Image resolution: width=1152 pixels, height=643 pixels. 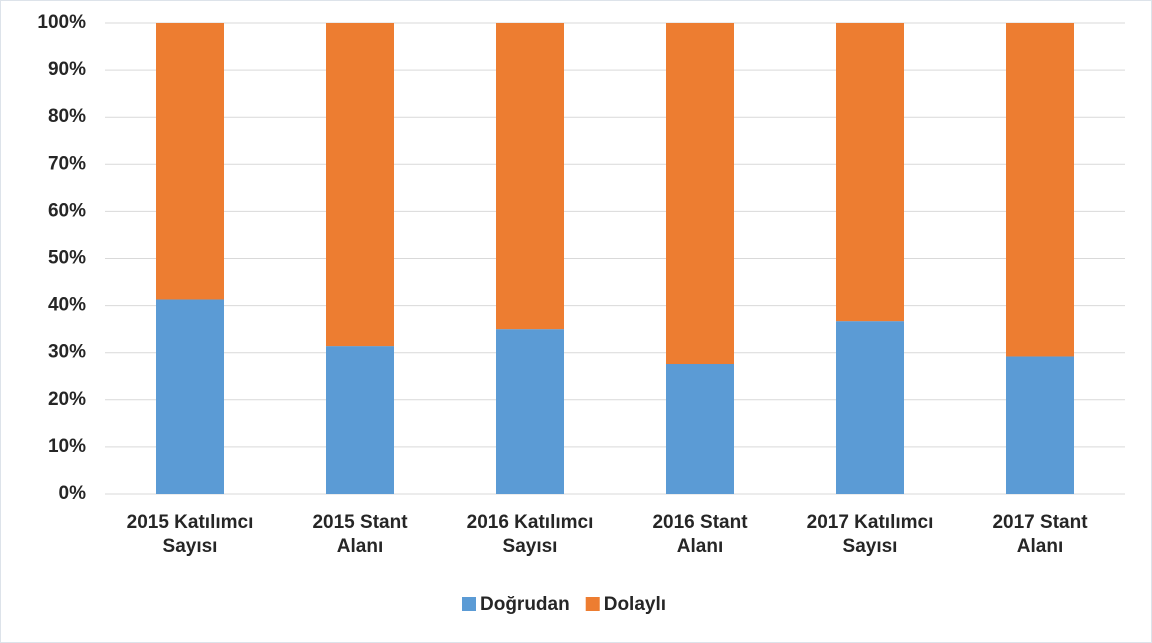 What do you see at coordinates (190, 534) in the screenshot?
I see `x-tick-label: 2015 Katılımcı Sayısı` at bounding box center [190, 534].